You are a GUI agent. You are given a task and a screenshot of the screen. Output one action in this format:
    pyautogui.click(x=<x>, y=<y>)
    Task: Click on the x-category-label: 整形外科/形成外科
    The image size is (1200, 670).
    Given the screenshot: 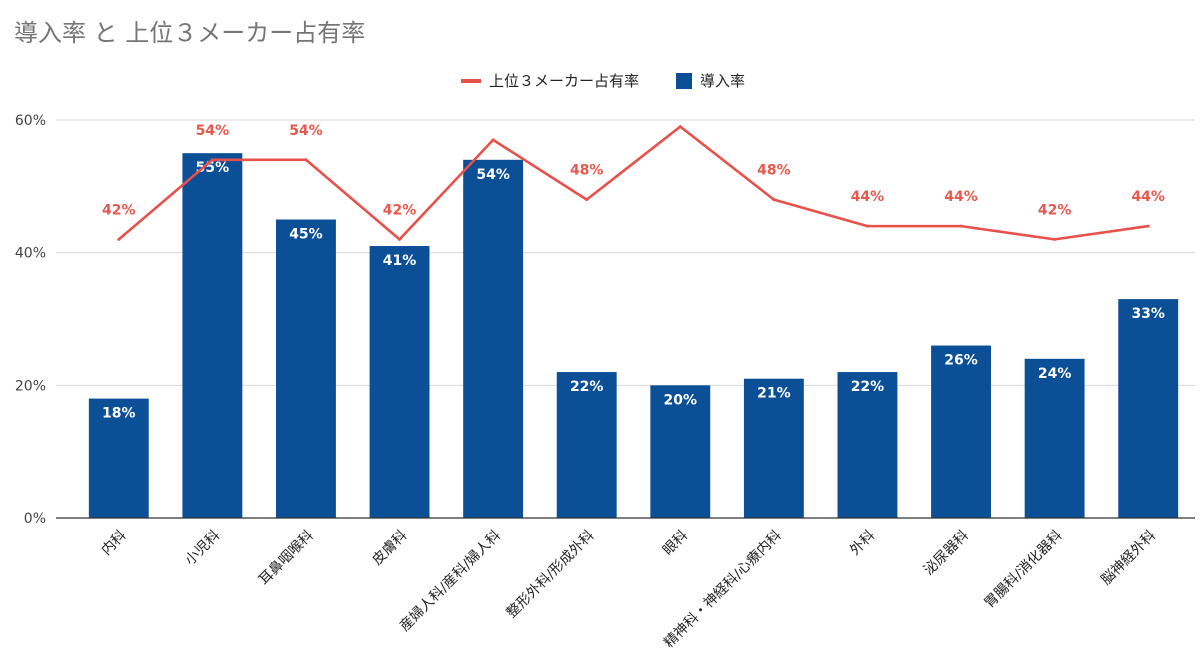 What is the action you would take?
    pyautogui.click(x=551, y=575)
    